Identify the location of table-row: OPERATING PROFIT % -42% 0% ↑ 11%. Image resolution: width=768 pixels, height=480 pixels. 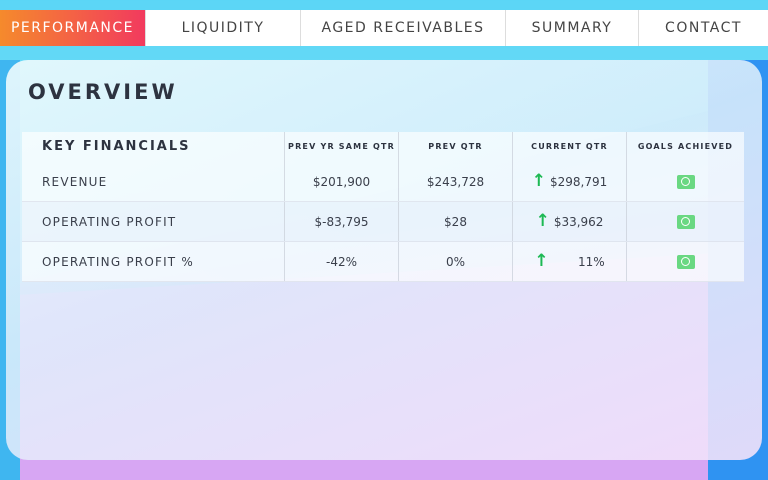
(383, 262).